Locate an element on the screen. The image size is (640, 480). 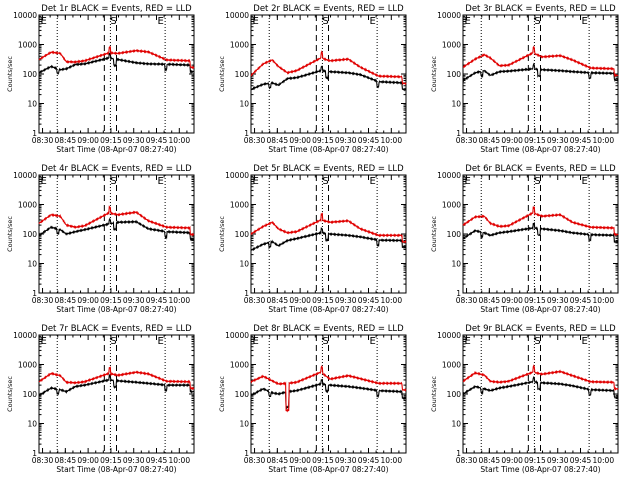
chart-title: Det 2r BLACK = Events, RED = LLD is located at coordinates (328, 9).